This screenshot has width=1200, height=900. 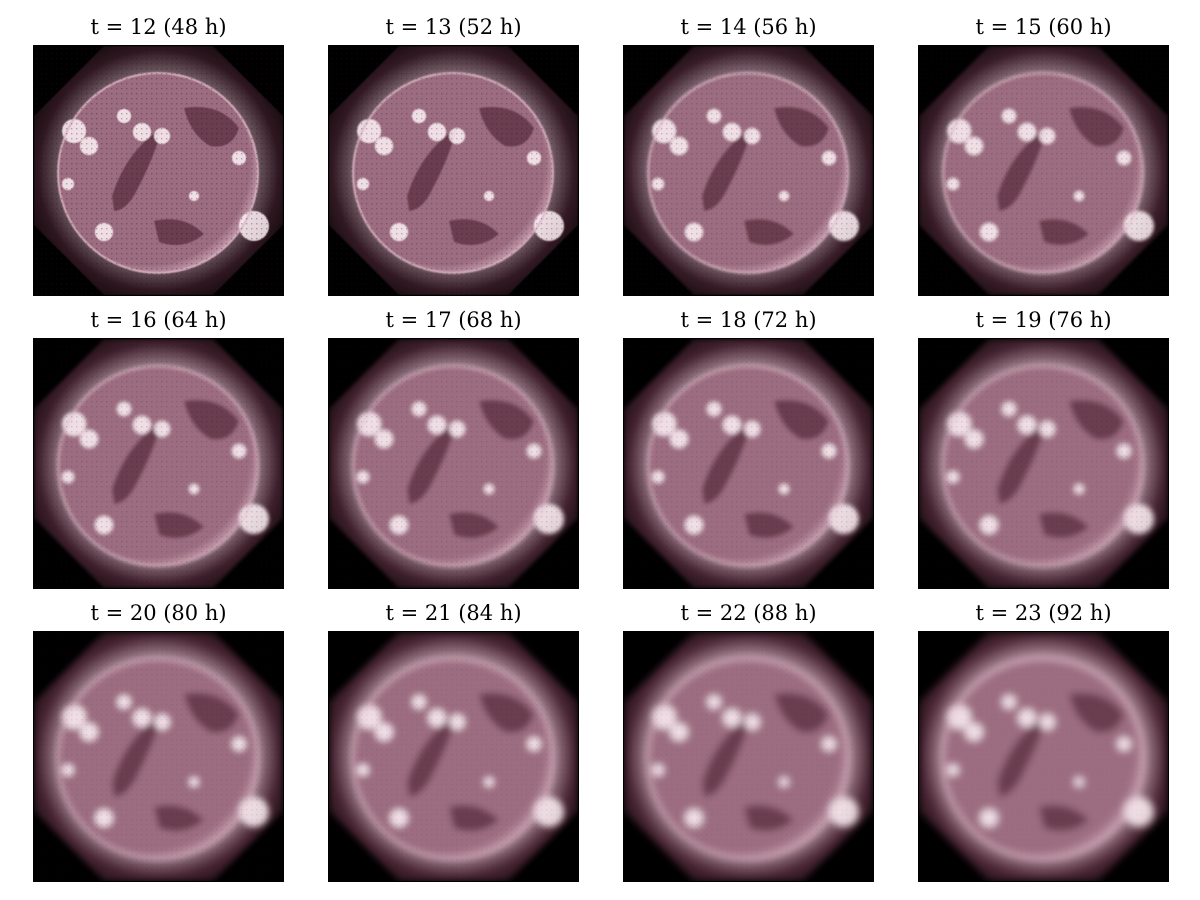 What do you see at coordinates (158, 320) in the screenshot?
I see `panel-title: t = 16 (64 h)` at bounding box center [158, 320].